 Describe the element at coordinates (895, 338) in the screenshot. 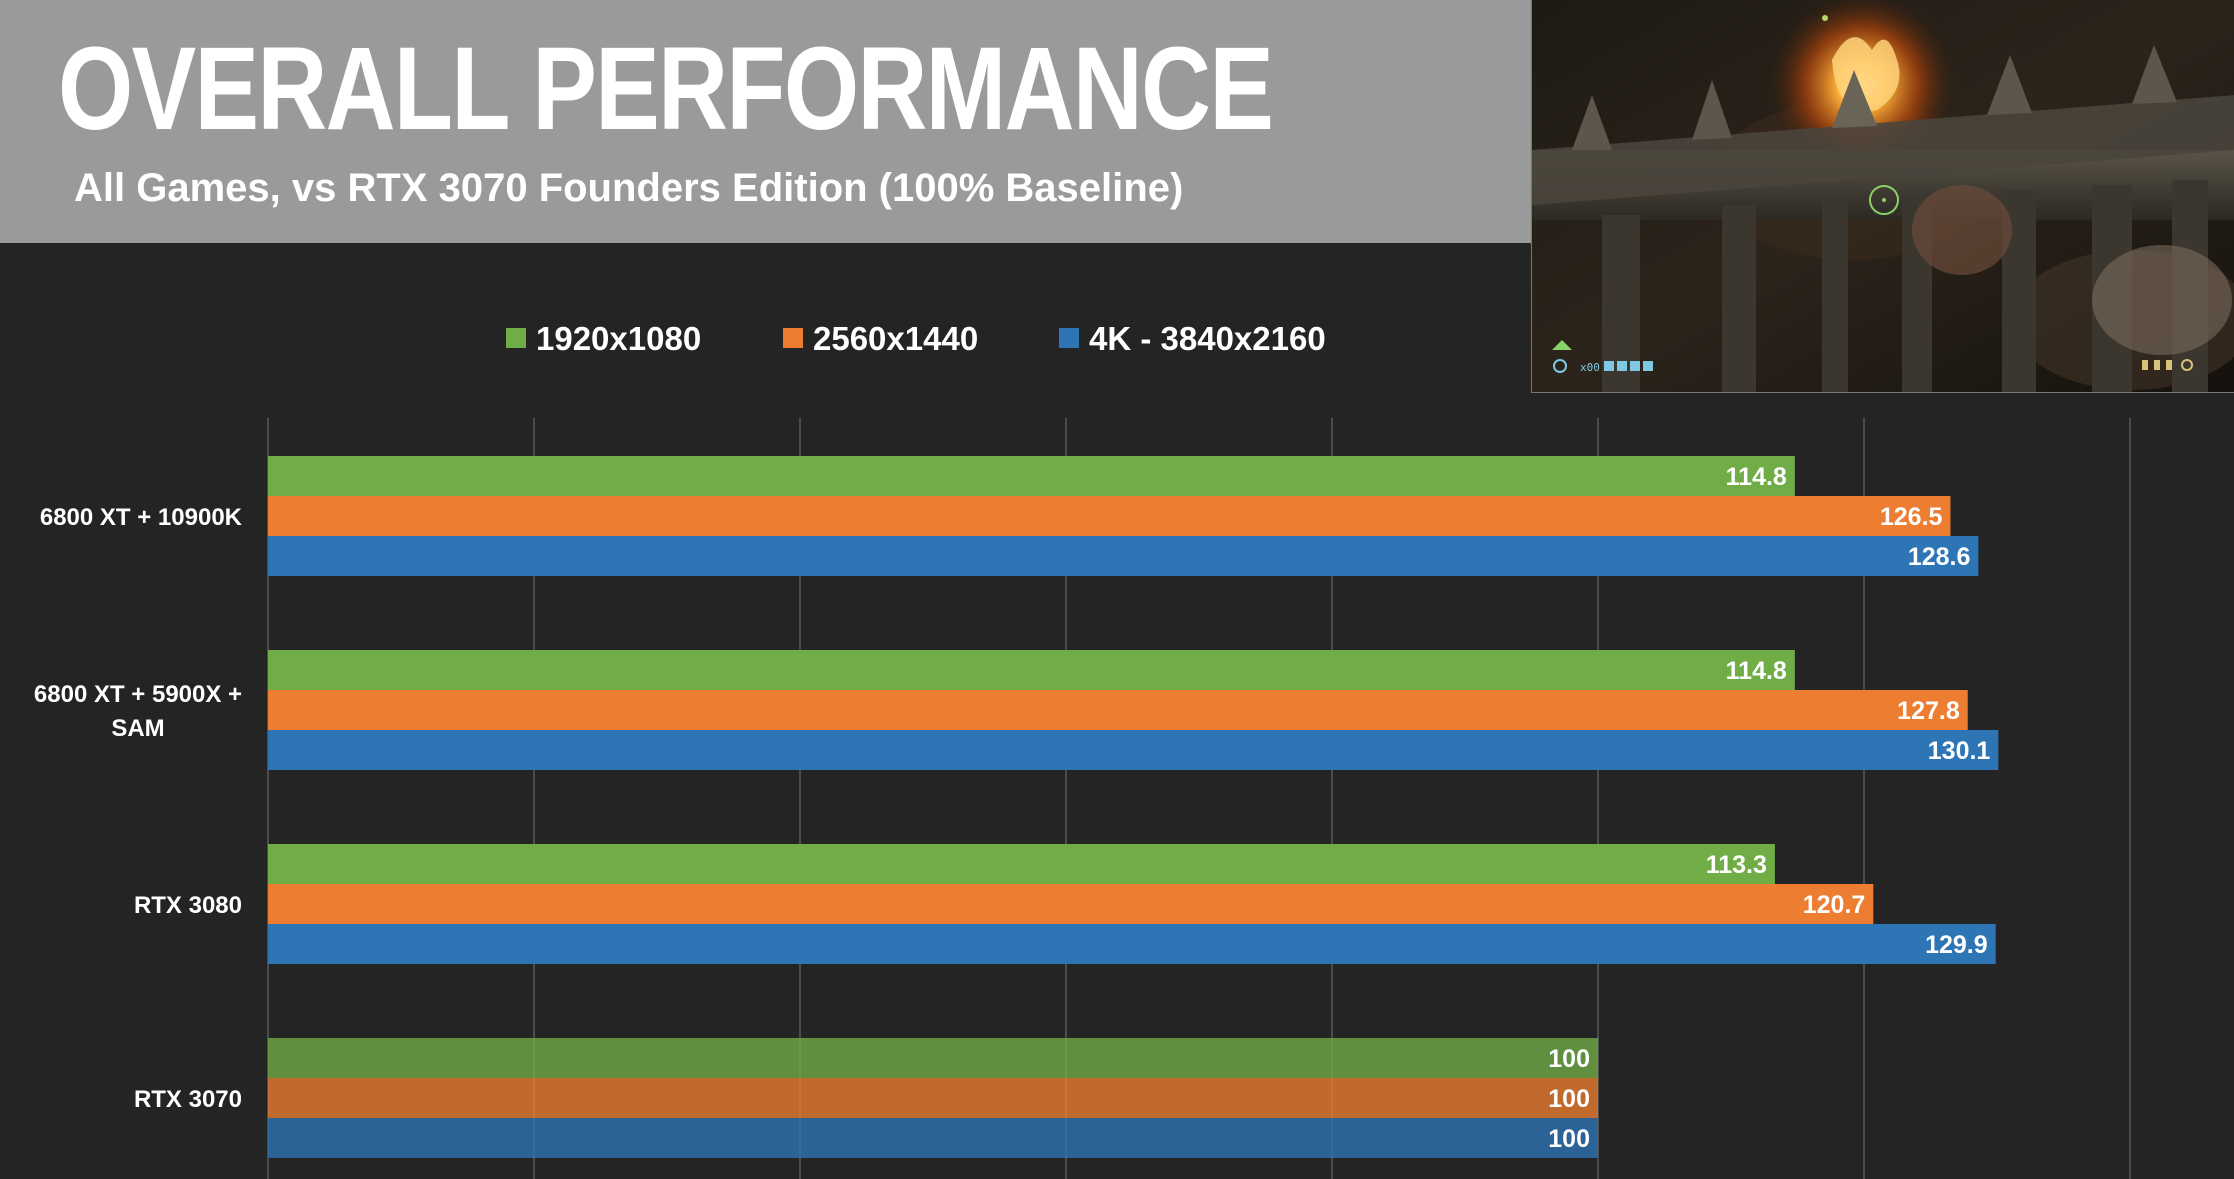

I see `legend-label: 2560x1440` at that location.